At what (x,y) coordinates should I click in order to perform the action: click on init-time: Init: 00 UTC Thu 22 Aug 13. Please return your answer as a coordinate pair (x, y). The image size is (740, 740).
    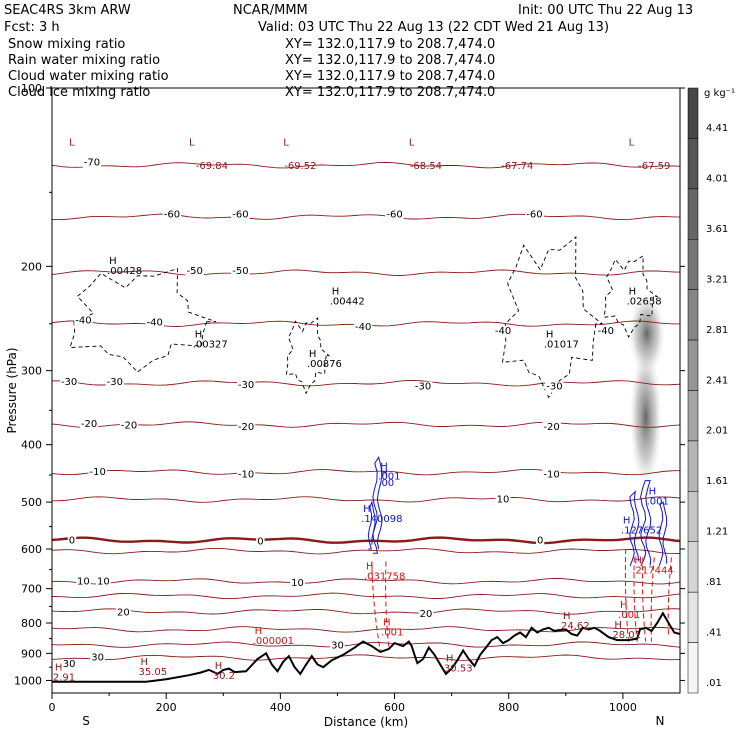
    Looking at the image, I should click on (605, 10).